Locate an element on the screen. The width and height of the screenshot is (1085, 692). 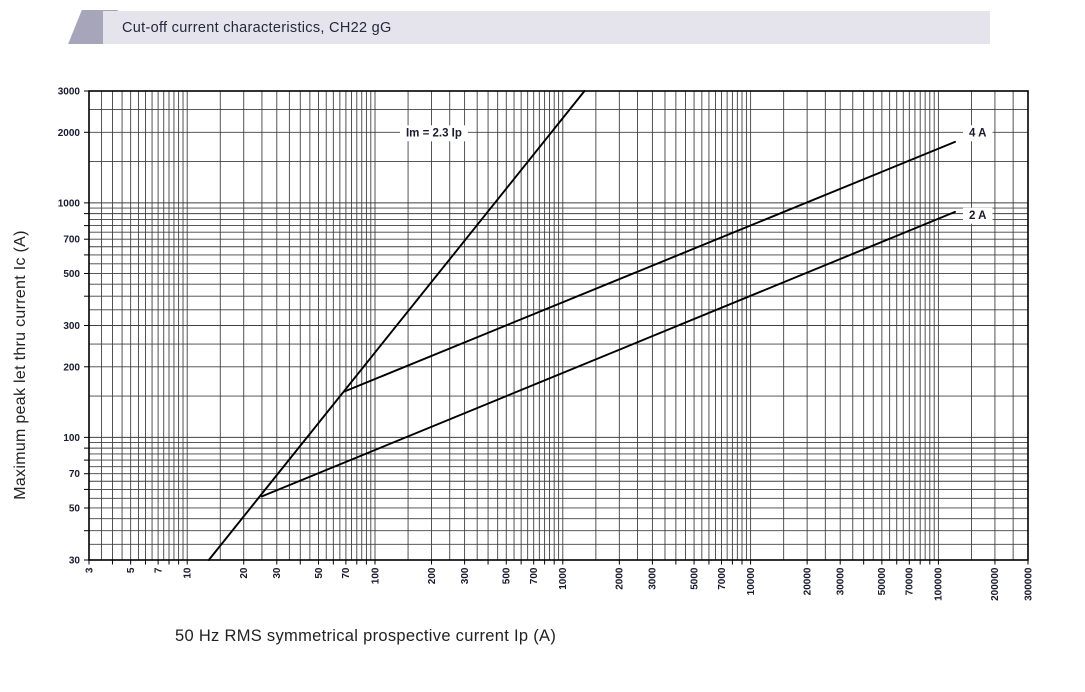
y-tick-label: 70 is located at coordinates (75, 474).